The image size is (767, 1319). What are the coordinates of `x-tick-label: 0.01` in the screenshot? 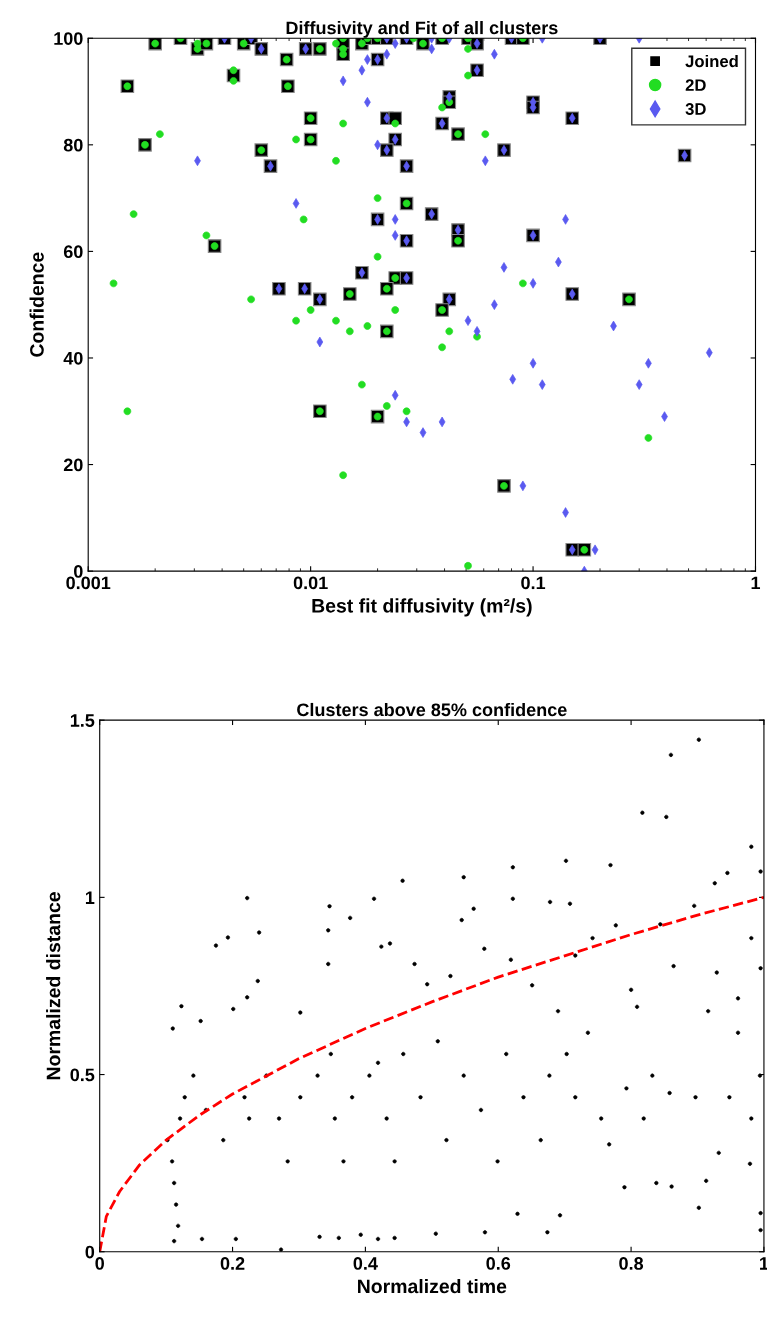 It's located at (310, 583).